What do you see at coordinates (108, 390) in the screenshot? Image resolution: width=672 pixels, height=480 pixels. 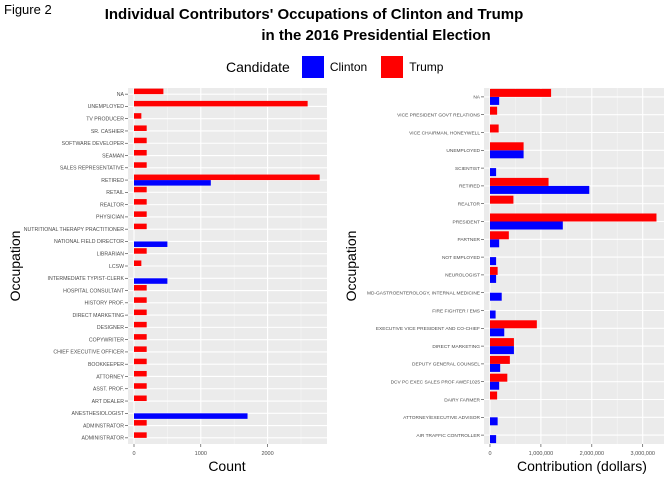 I see `y-tick-label: ASST. PROF.` at bounding box center [108, 390].